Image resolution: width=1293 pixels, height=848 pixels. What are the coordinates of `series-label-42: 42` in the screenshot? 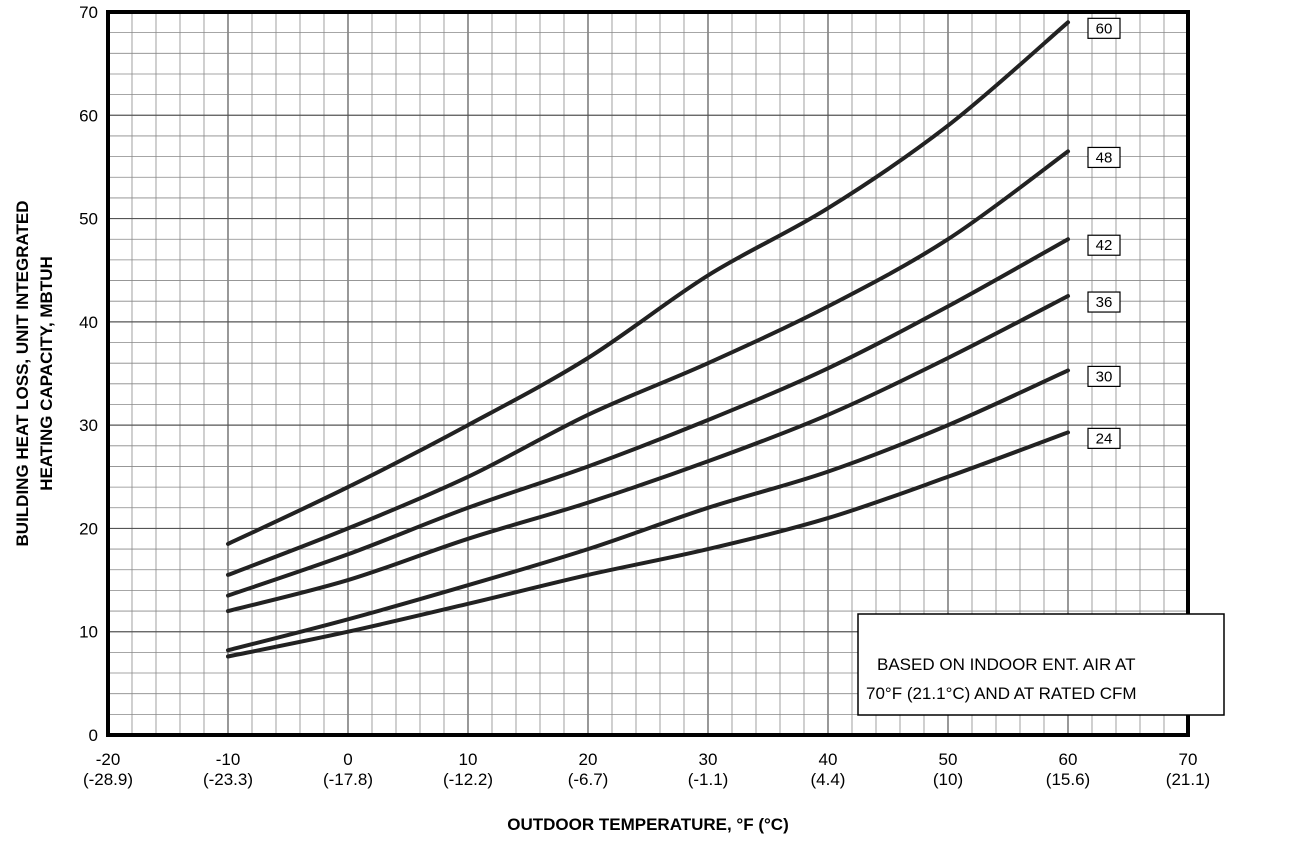 It's located at (1104, 245).